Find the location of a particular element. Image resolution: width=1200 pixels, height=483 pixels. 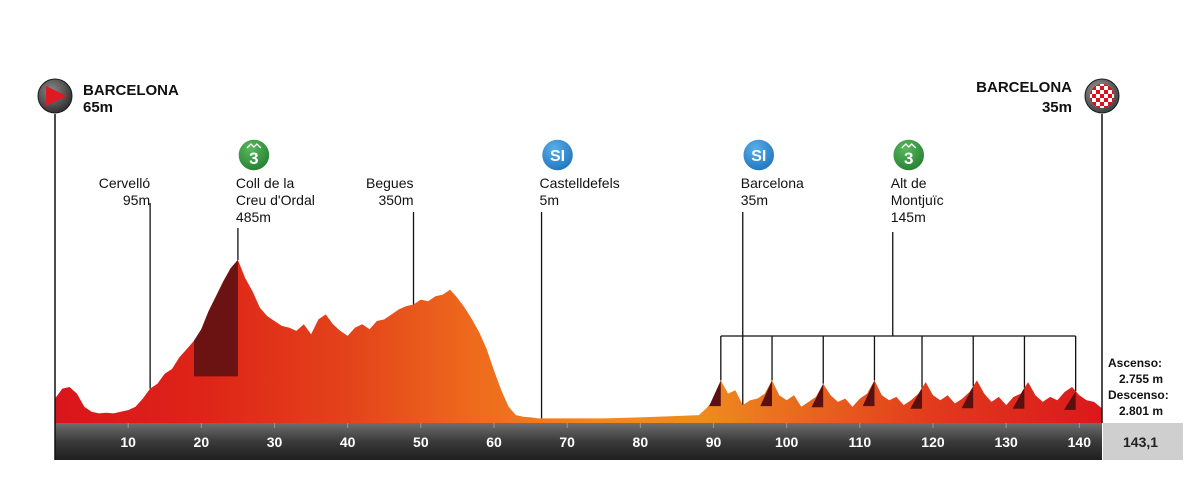

point-altitude: 5m is located at coordinates (549, 200).